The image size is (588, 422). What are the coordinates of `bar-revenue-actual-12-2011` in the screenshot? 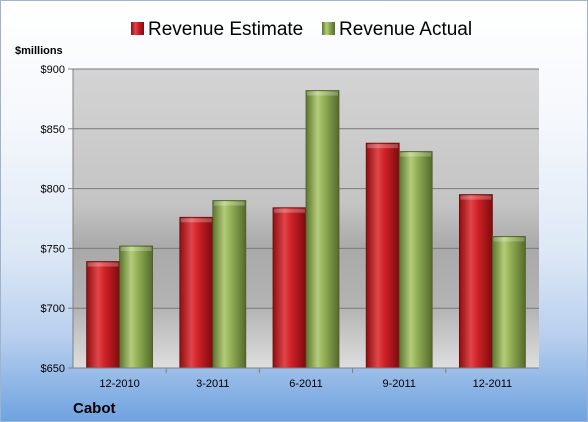 It's located at (508, 302).